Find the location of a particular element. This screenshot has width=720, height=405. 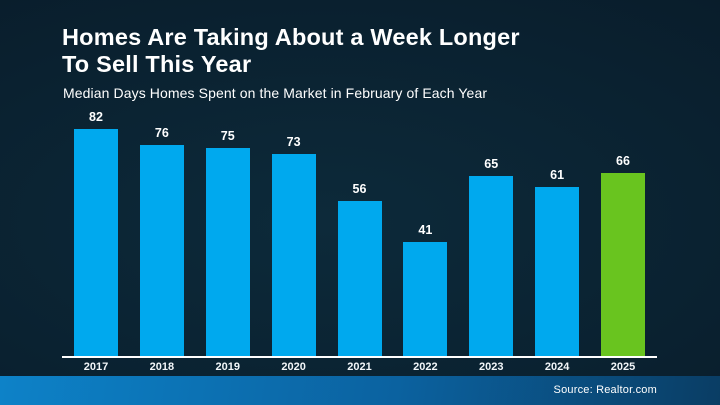

bar-value-label-2021: 56 is located at coordinates (359, 189).